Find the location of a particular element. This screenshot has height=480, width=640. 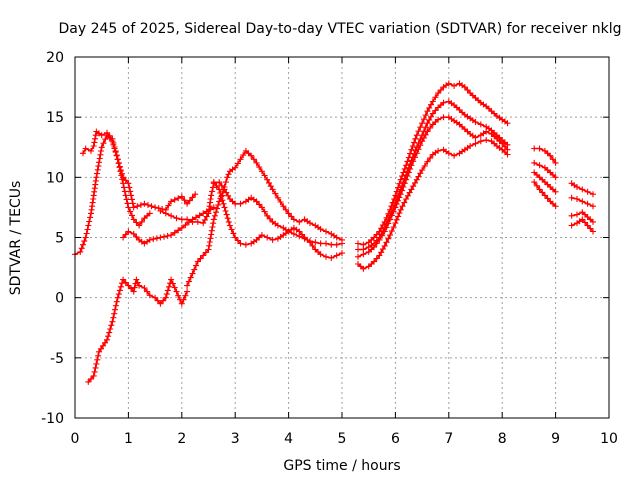

y-axis-label: SDTVAR / TECUs is located at coordinates (16, 238).